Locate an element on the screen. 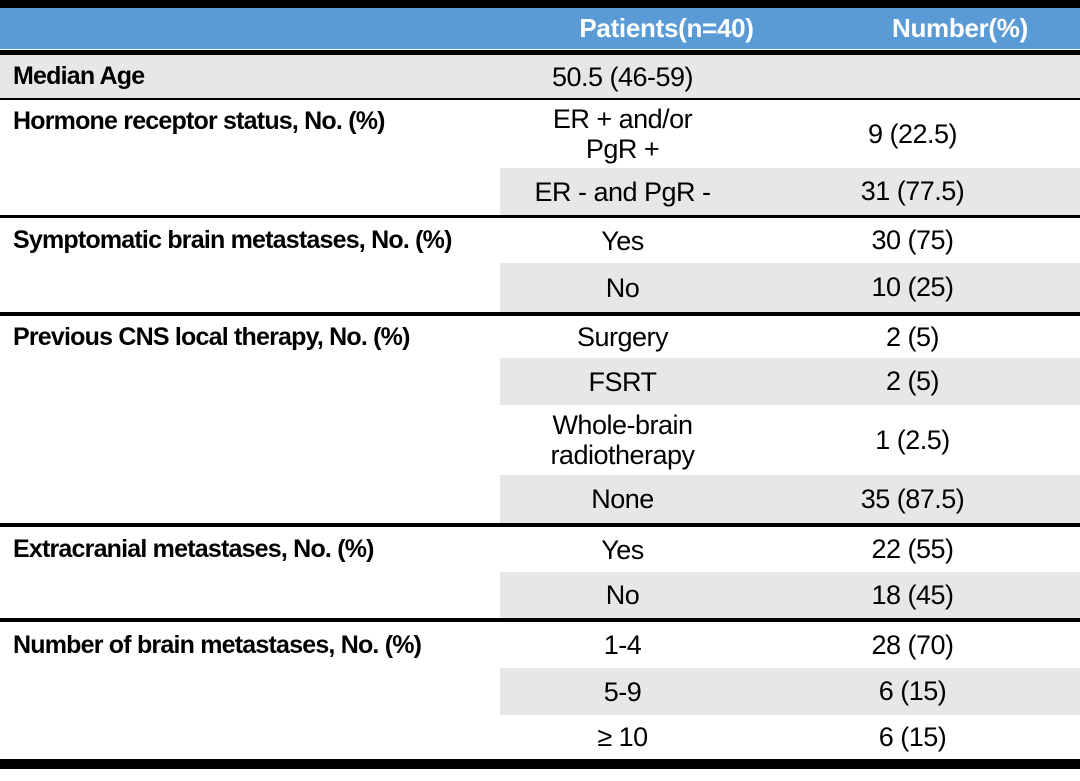 This screenshot has height=781, width=1080. table-row-mets-5-9: 5-9 6 (15) is located at coordinates (540, 691).